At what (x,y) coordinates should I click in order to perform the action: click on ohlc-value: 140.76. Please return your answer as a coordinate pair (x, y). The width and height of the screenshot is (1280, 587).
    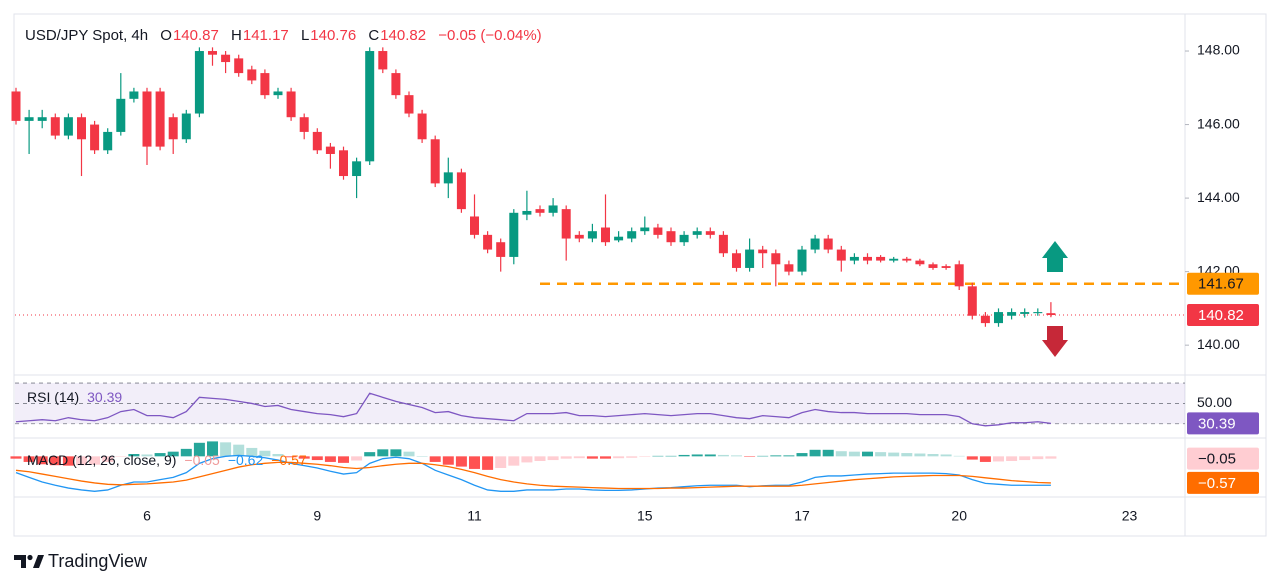
    Looking at the image, I should click on (333, 35).